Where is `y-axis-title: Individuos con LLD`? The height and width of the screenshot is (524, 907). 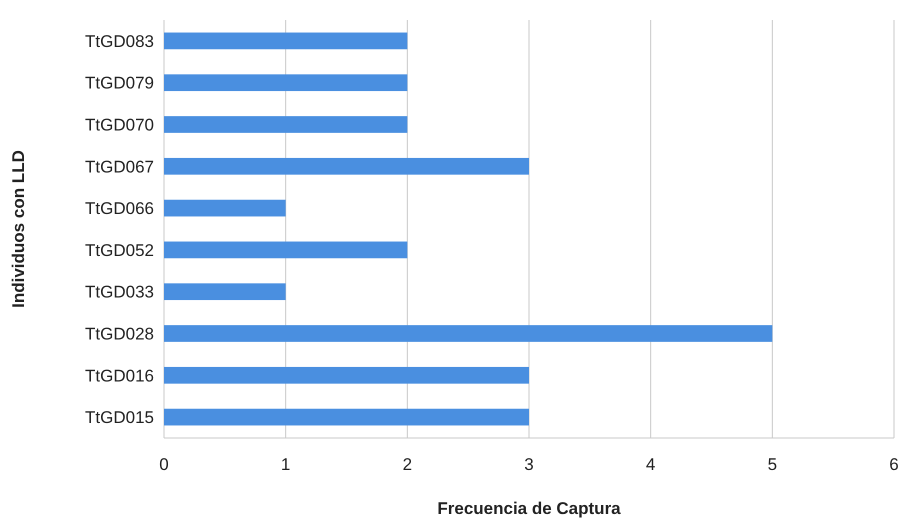 y-axis-title: Individuos con LLD is located at coordinates (18, 229).